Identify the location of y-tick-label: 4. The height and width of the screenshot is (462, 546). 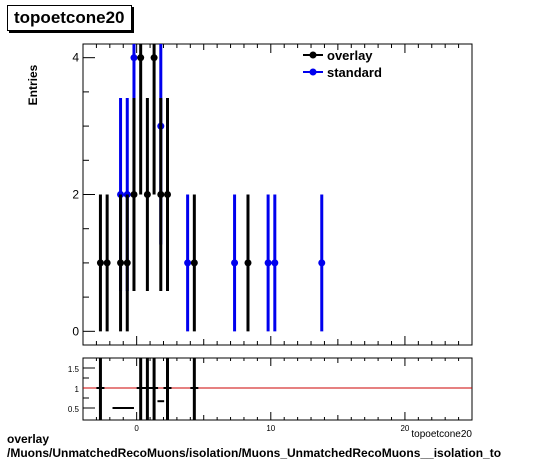
(75, 58).